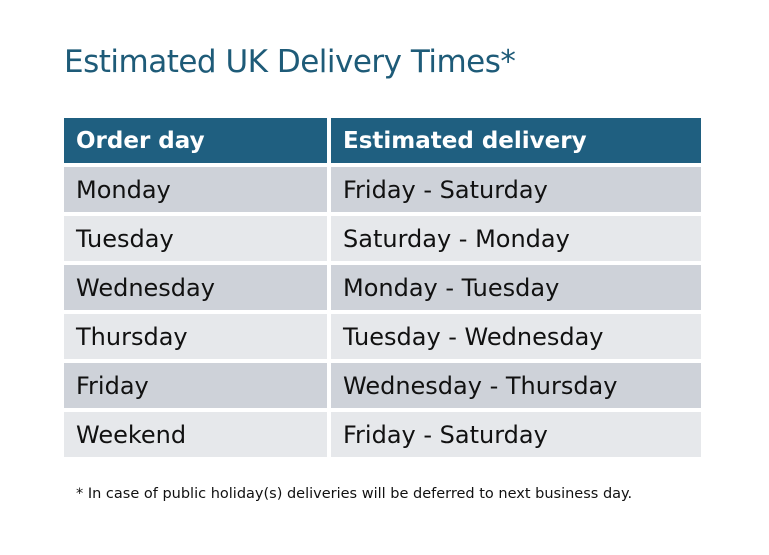 The width and height of the screenshot is (769, 555). I want to click on header-estimated-delivery: Estimated delivery, so click(516, 140).